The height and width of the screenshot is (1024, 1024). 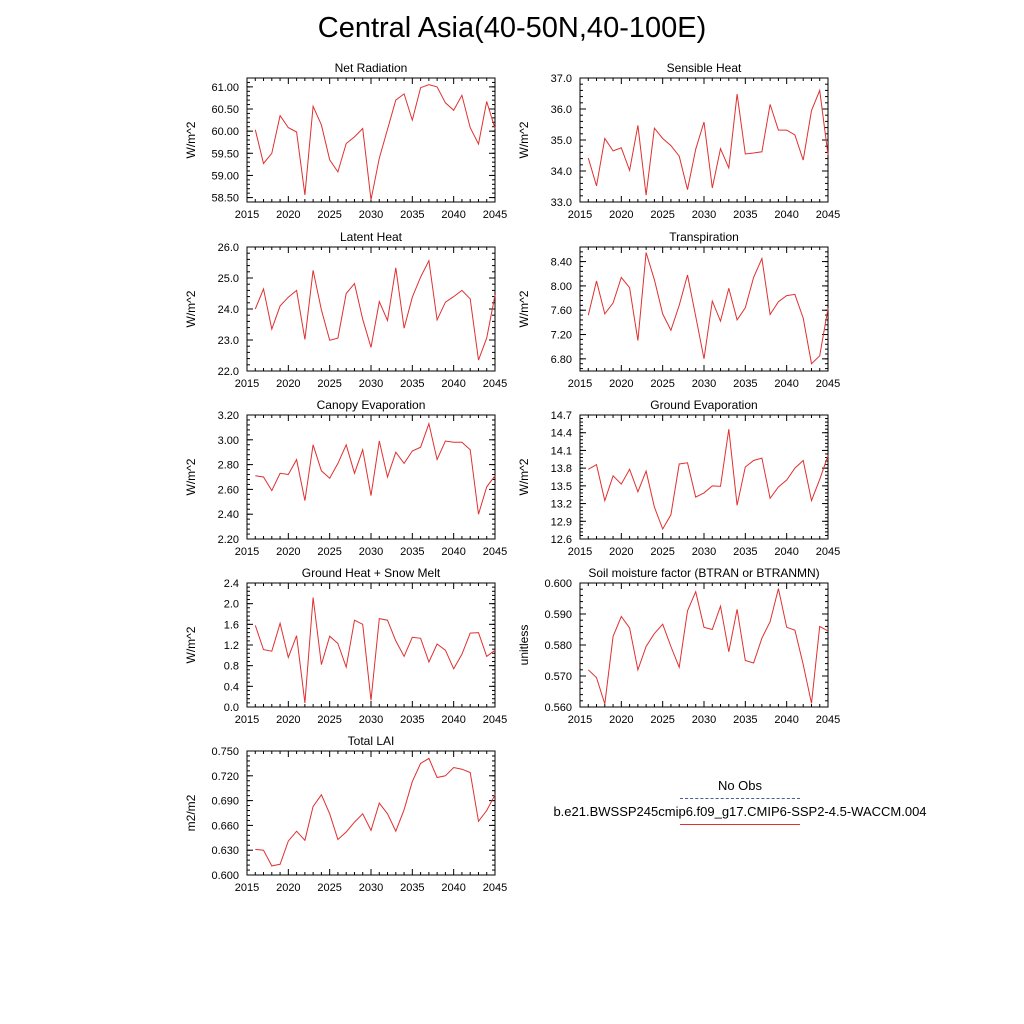 What do you see at coordinates (704, 384) in the screenshot?
I see `panel-4-x-tick-label: 2030` at bounding box center [704, 384].